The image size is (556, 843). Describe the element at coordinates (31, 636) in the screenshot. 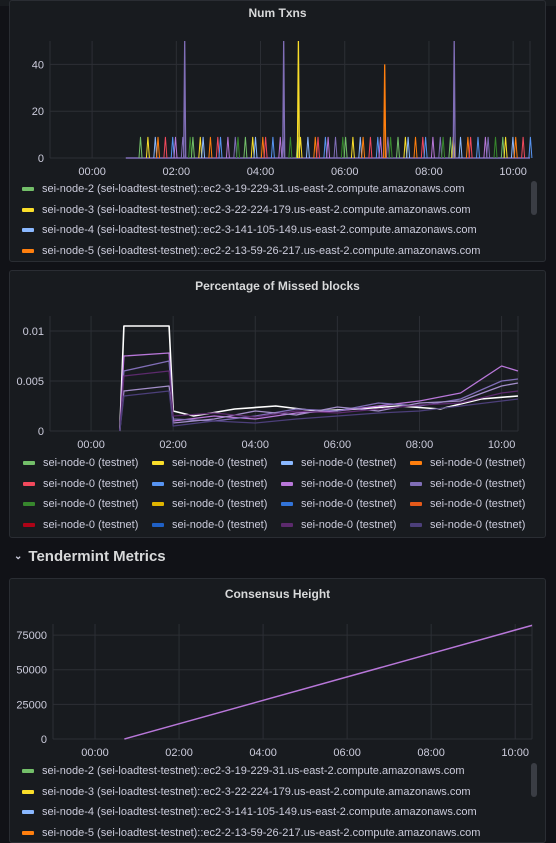

I see `y-tick-label: 75000` at that location.